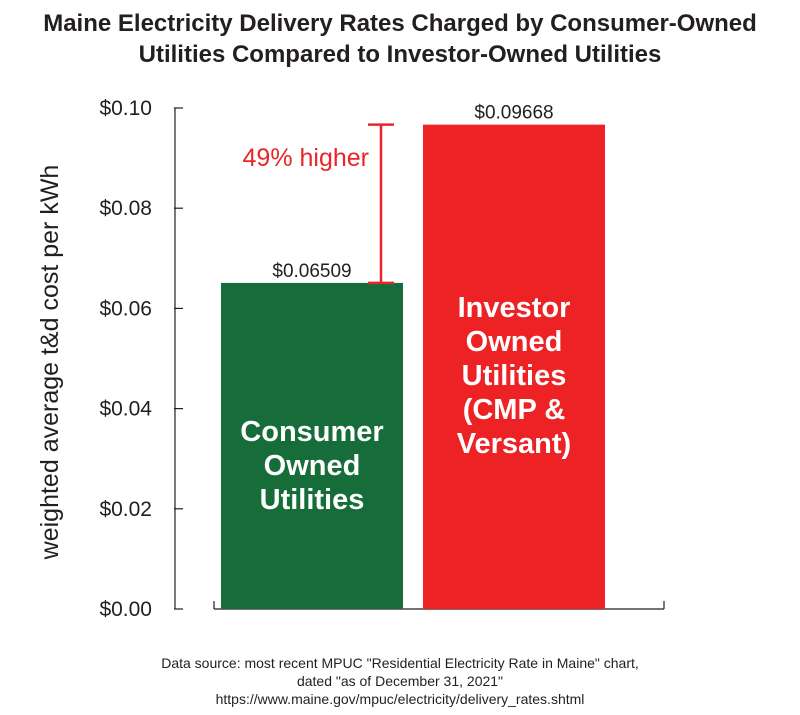 The width and height of the screenshot is (800, 715). What do you see at coordinates (311, 432) in the screenshot?
I see `bar-category-label: Consumer` at bounding box center [311, 432].